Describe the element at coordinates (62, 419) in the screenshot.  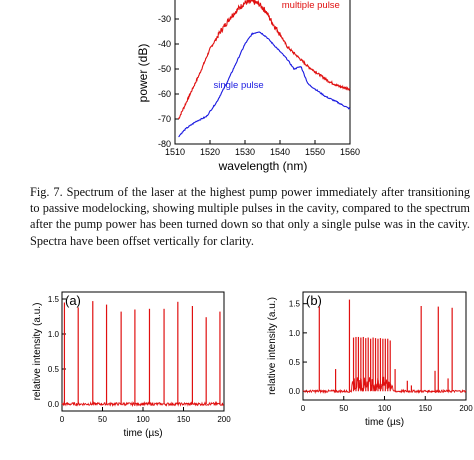
I see `trace-a-xtick-label: 0` at that location.